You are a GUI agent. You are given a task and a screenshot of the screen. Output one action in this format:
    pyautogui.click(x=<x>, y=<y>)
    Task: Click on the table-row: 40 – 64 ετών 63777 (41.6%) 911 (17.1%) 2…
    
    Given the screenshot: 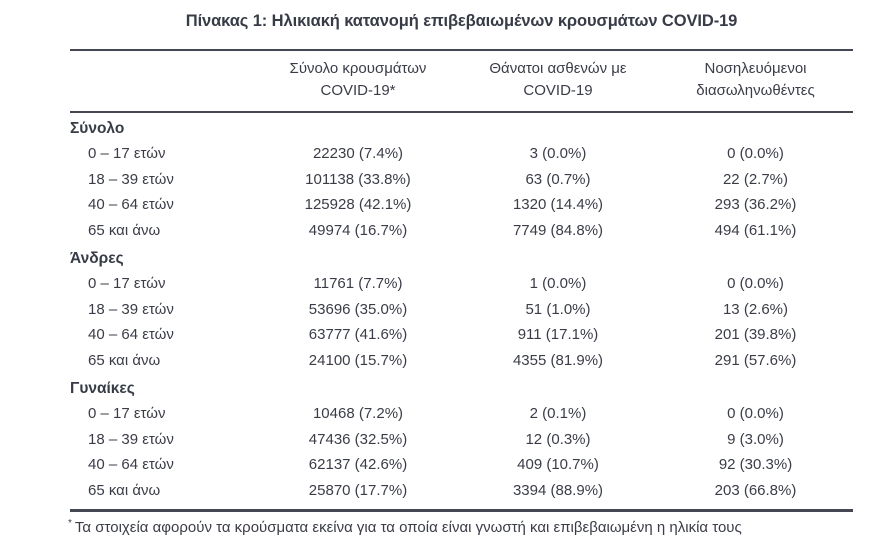 What is the action you would take?
    pyautogui.click(x=461, y=335)
    